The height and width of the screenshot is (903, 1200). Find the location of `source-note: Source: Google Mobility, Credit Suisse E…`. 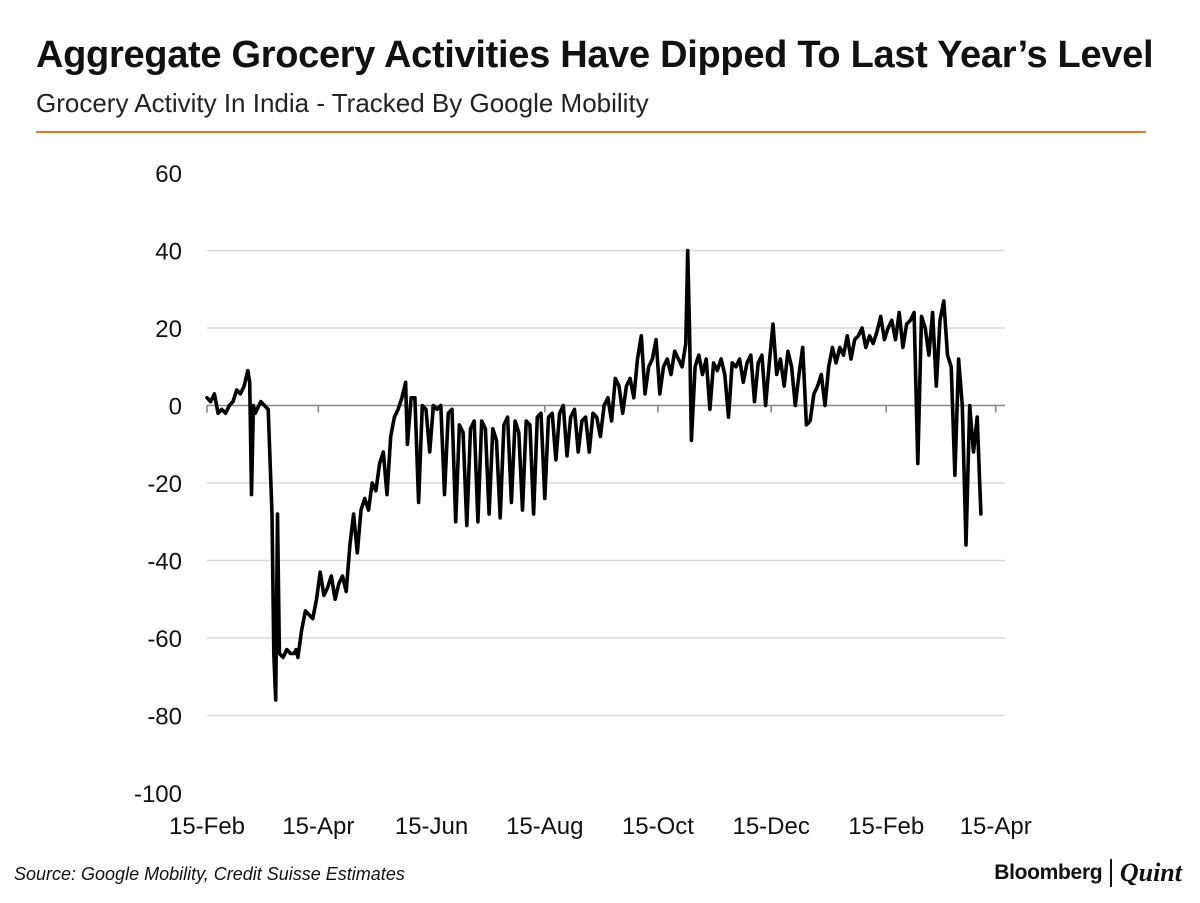

source-note: Source: Google Mobility, Credit Suisse E… is located at coordinates (209, 874).